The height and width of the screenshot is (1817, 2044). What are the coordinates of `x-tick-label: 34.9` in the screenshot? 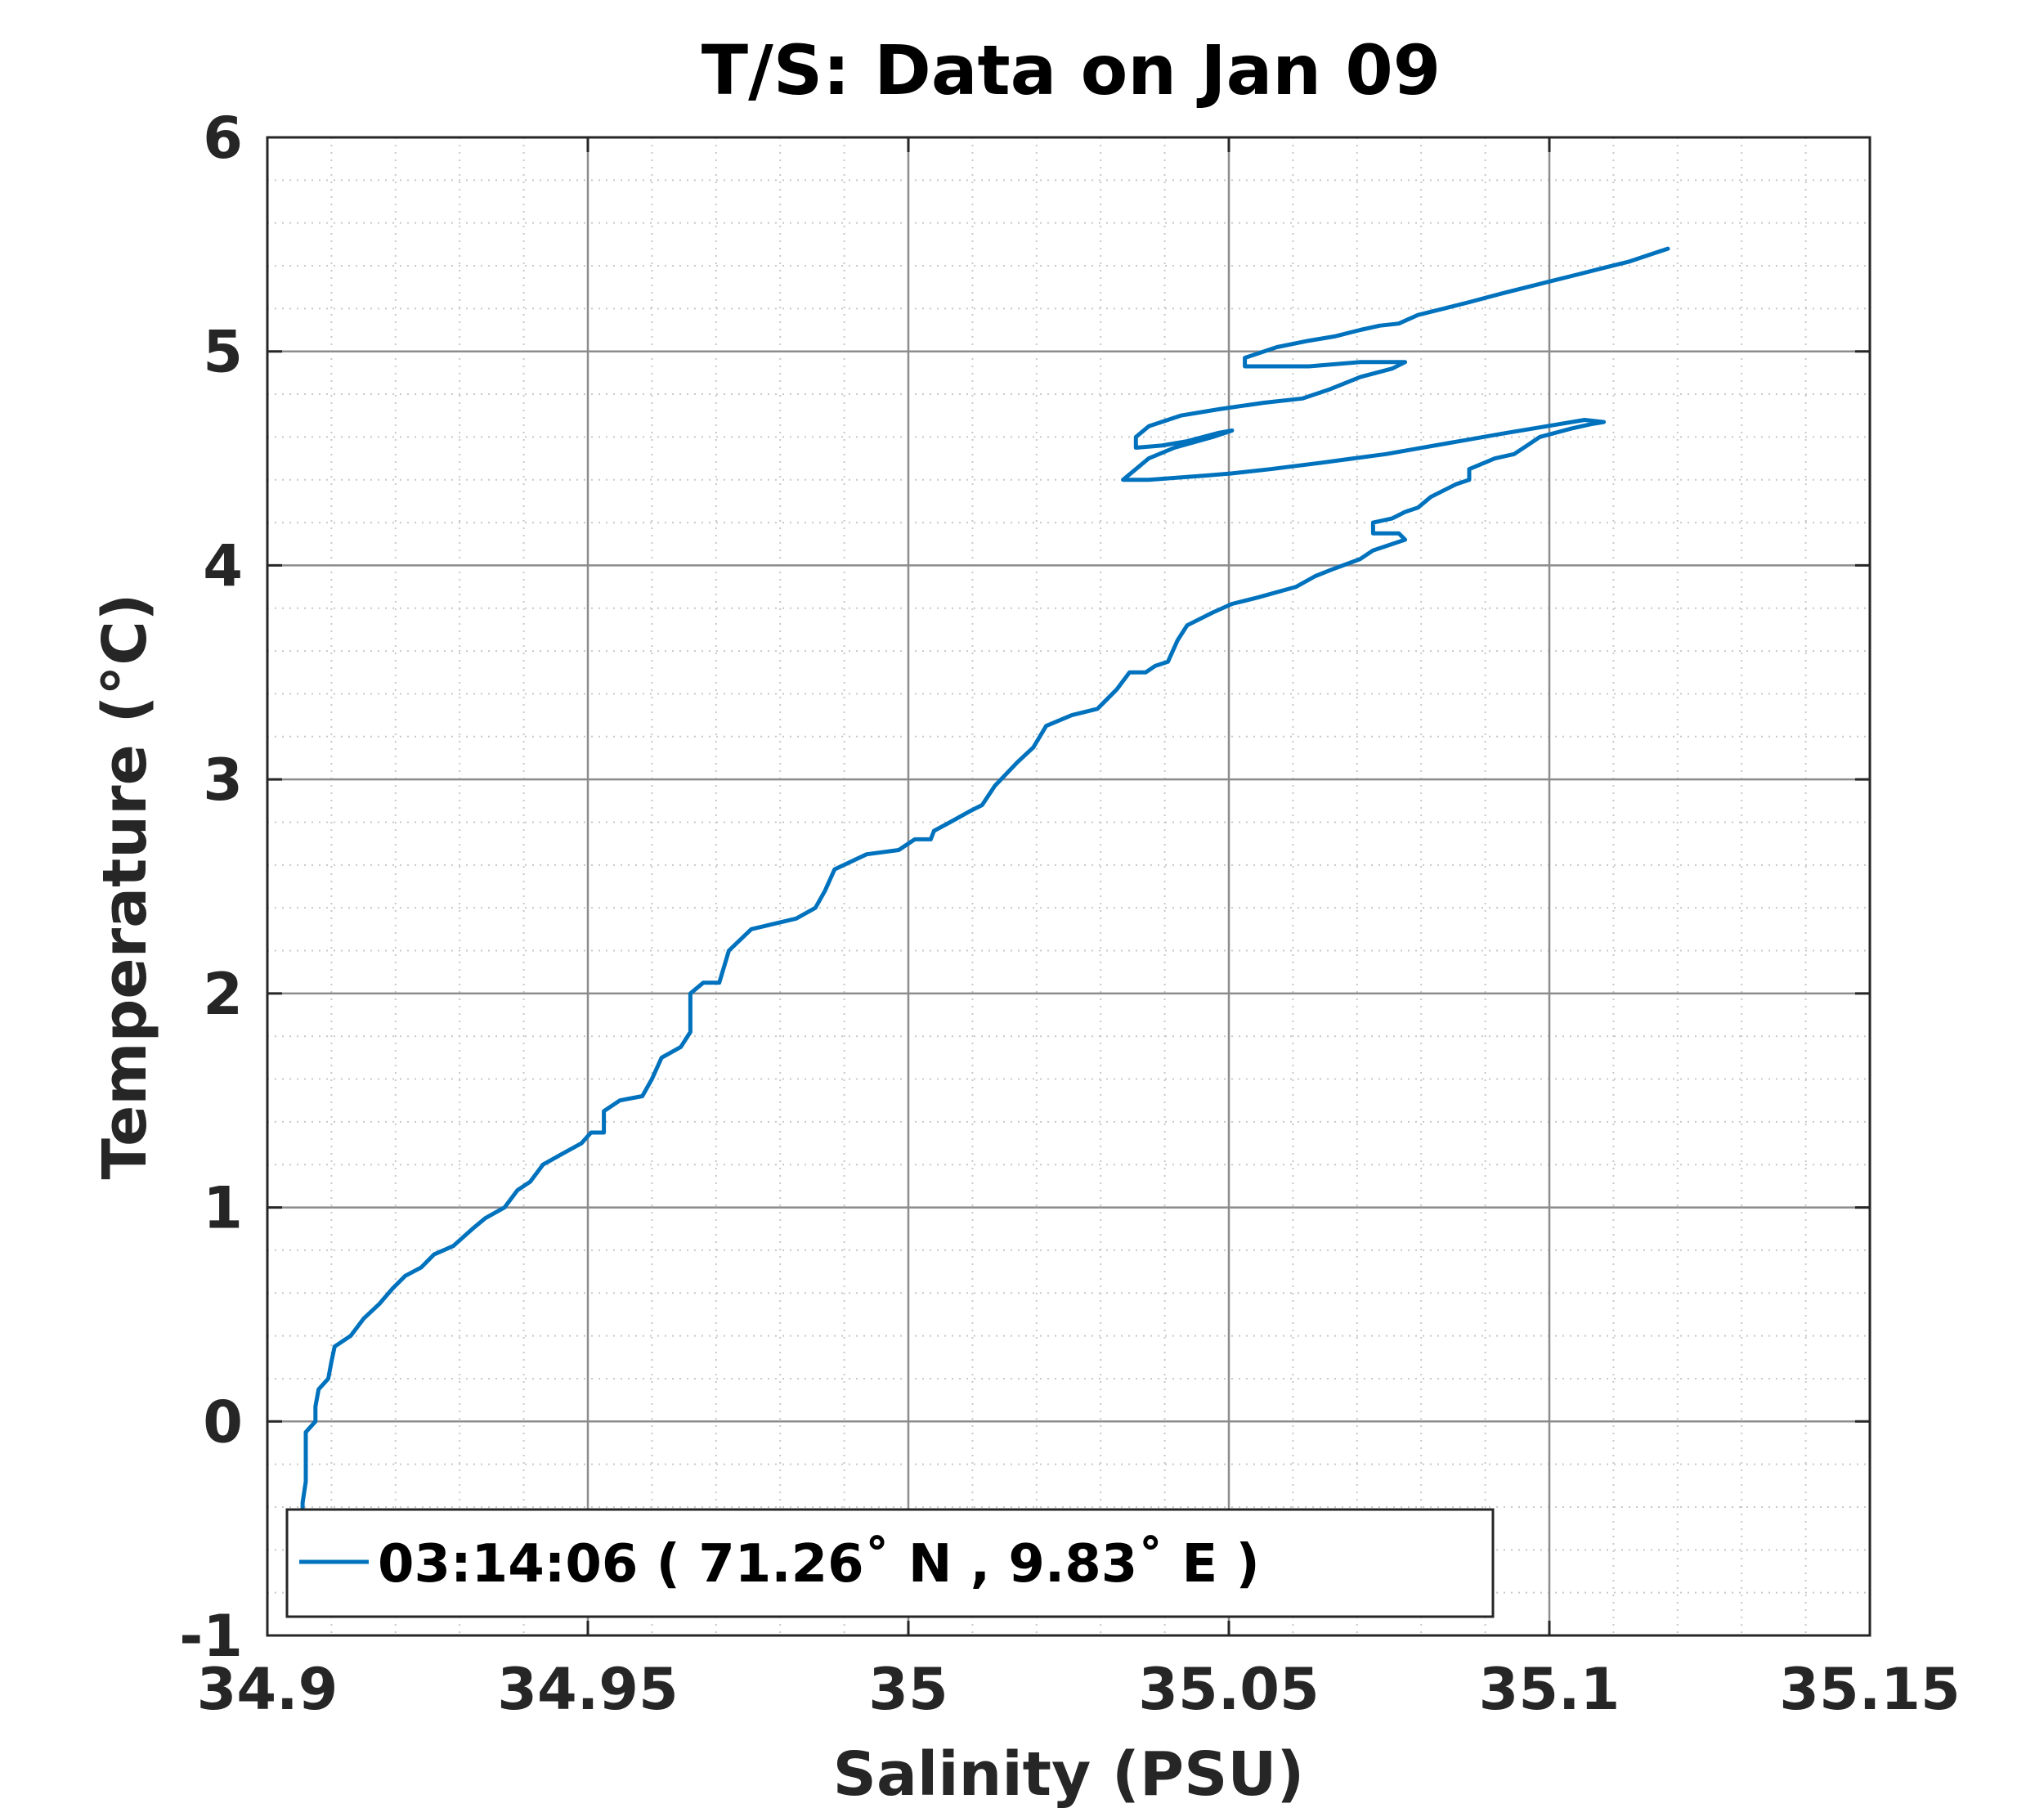 It's located at (268, 1689).